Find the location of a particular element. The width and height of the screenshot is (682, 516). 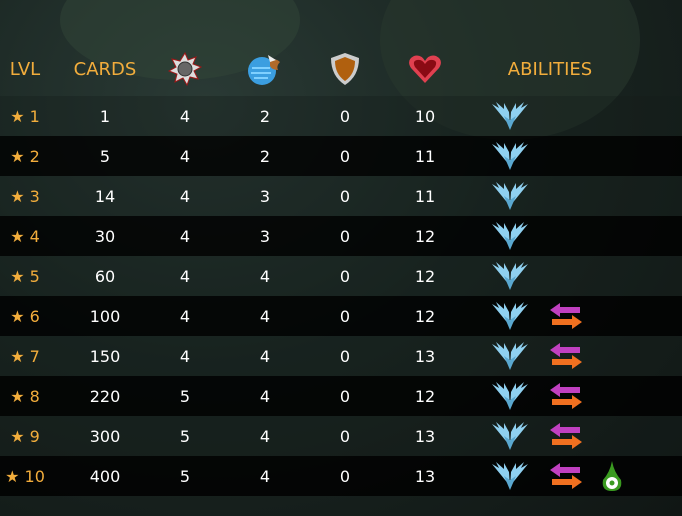

melee-saw-icon is located at coordinates (185, 69).